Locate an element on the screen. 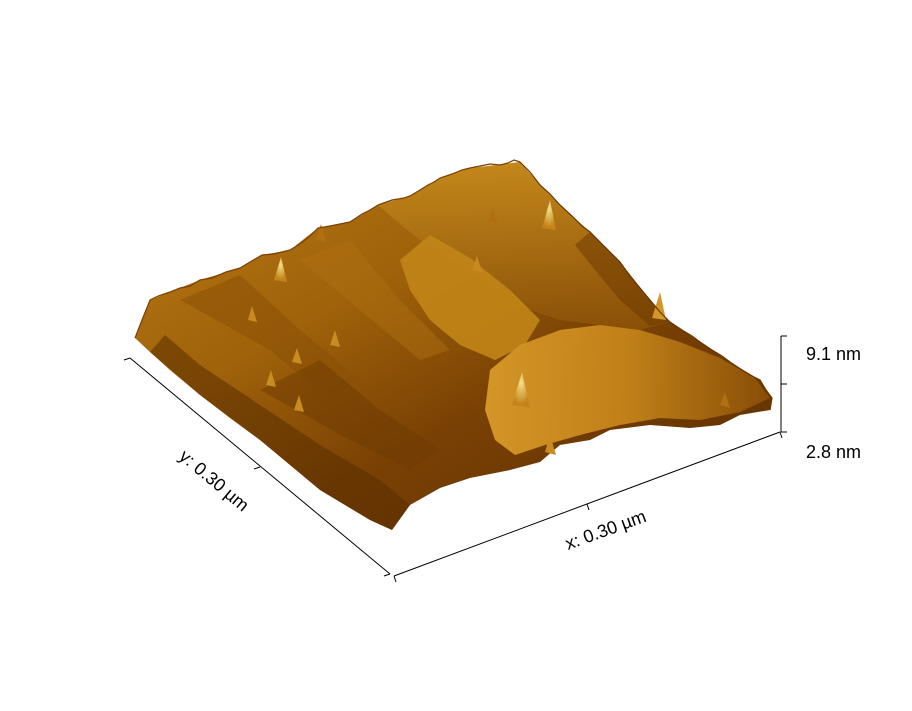  surface-right-edge is located at coordinates (646, 286).